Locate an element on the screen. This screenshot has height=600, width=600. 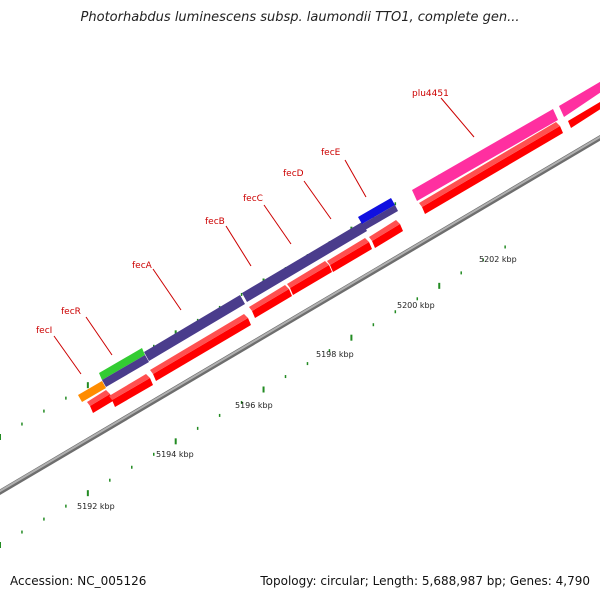
gene-label-fecD: fecD is located at coordinates (293, 174).